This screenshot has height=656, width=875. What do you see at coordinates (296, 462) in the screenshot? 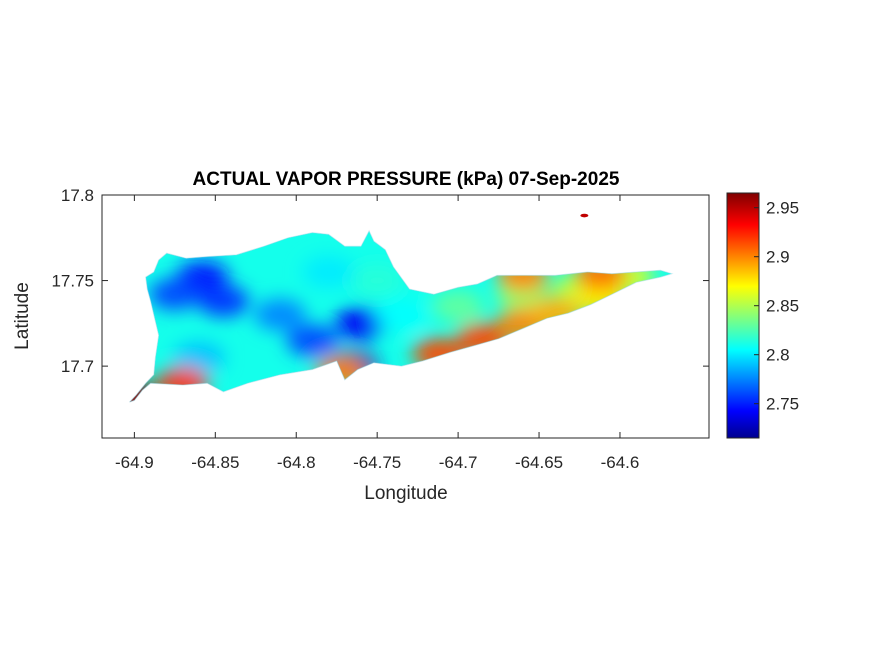
I see `x-tick-label: -64.8` at bounding box center [296, 462].